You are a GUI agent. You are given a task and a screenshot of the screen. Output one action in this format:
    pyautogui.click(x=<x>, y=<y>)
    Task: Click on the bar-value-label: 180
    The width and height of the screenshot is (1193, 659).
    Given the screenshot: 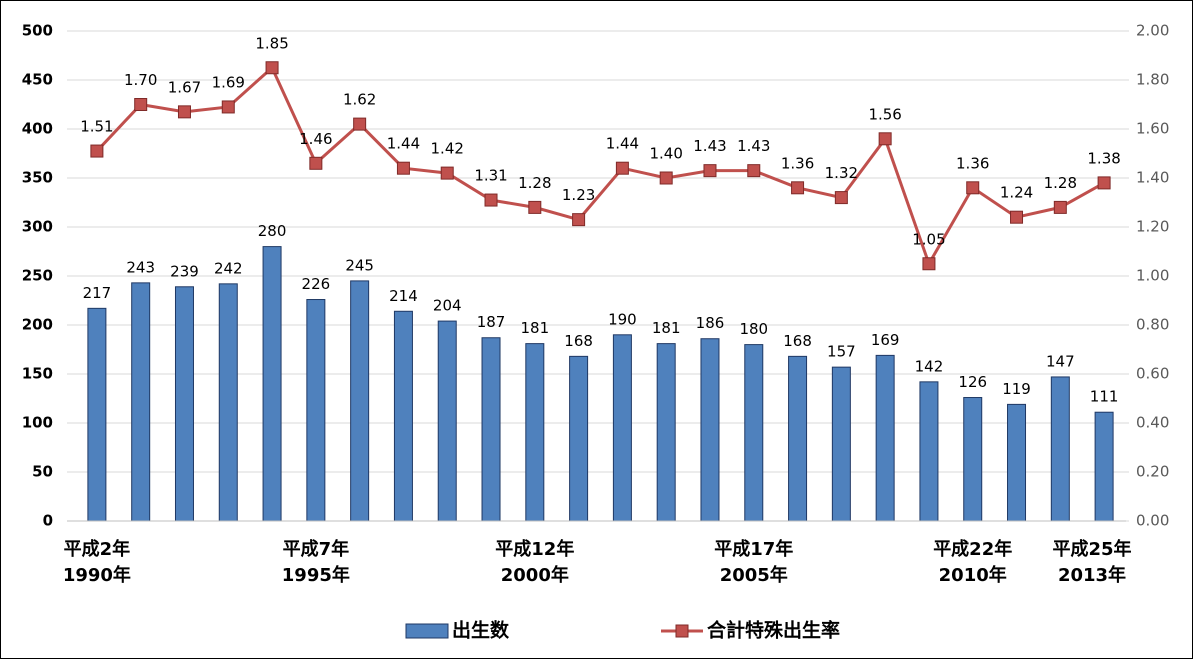 What is the action you would take?
    pyautogui.click(x=753, y=329)
    